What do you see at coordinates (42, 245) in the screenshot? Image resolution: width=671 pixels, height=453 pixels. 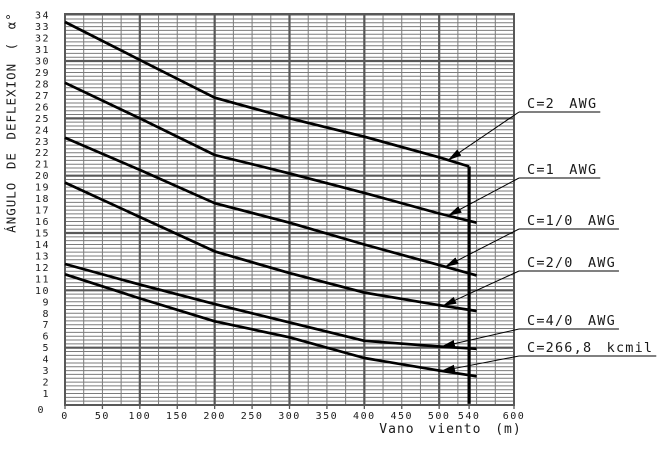 I see `y-tick-label: 14` at bounding box center [42, 245].